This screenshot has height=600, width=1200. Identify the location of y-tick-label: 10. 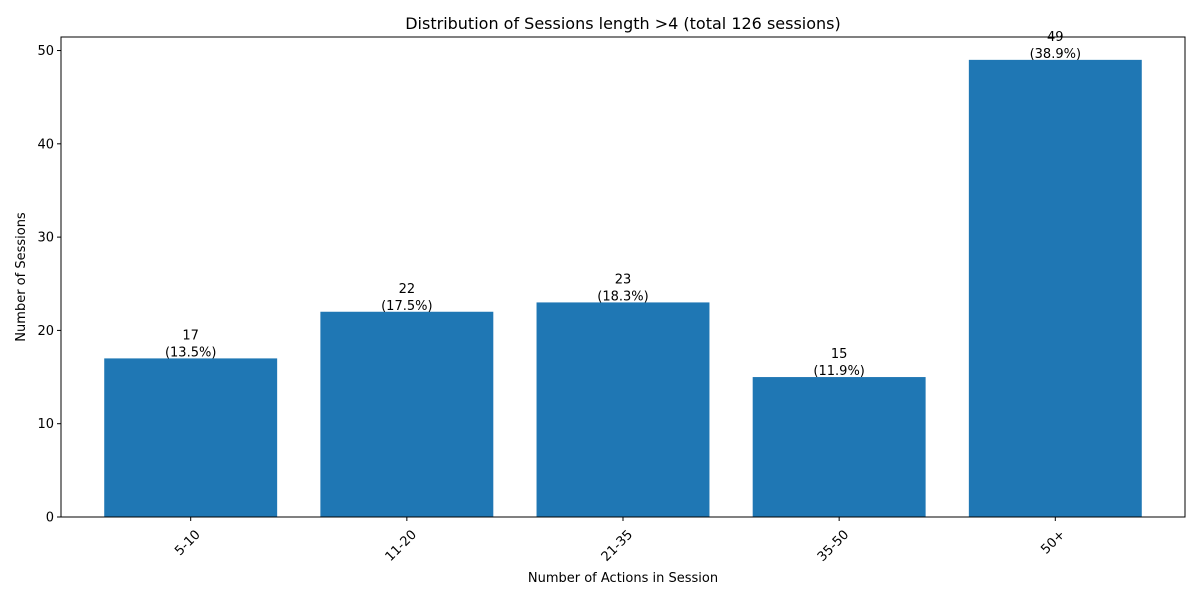
(45, 424).